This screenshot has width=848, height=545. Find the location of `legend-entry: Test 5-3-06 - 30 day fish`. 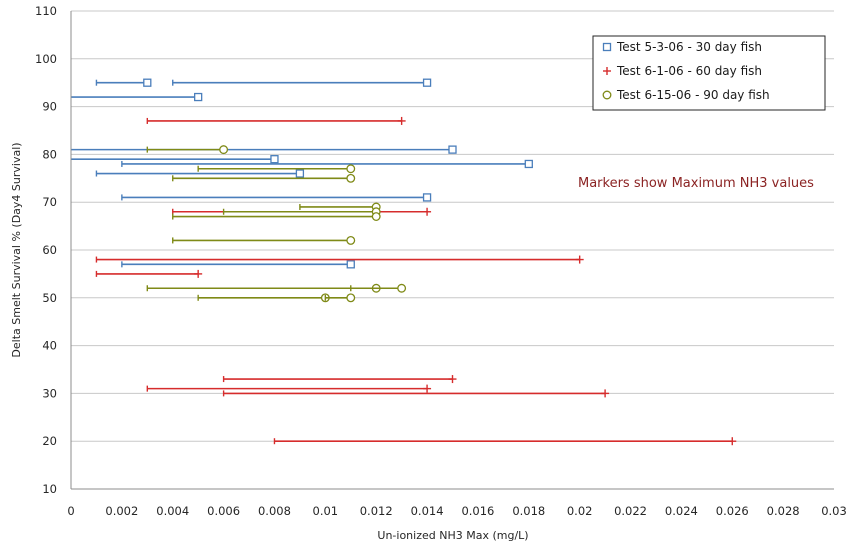

legend-entry: Test 5-3-06 - 30 day fish is located at coordinates (682, 47).